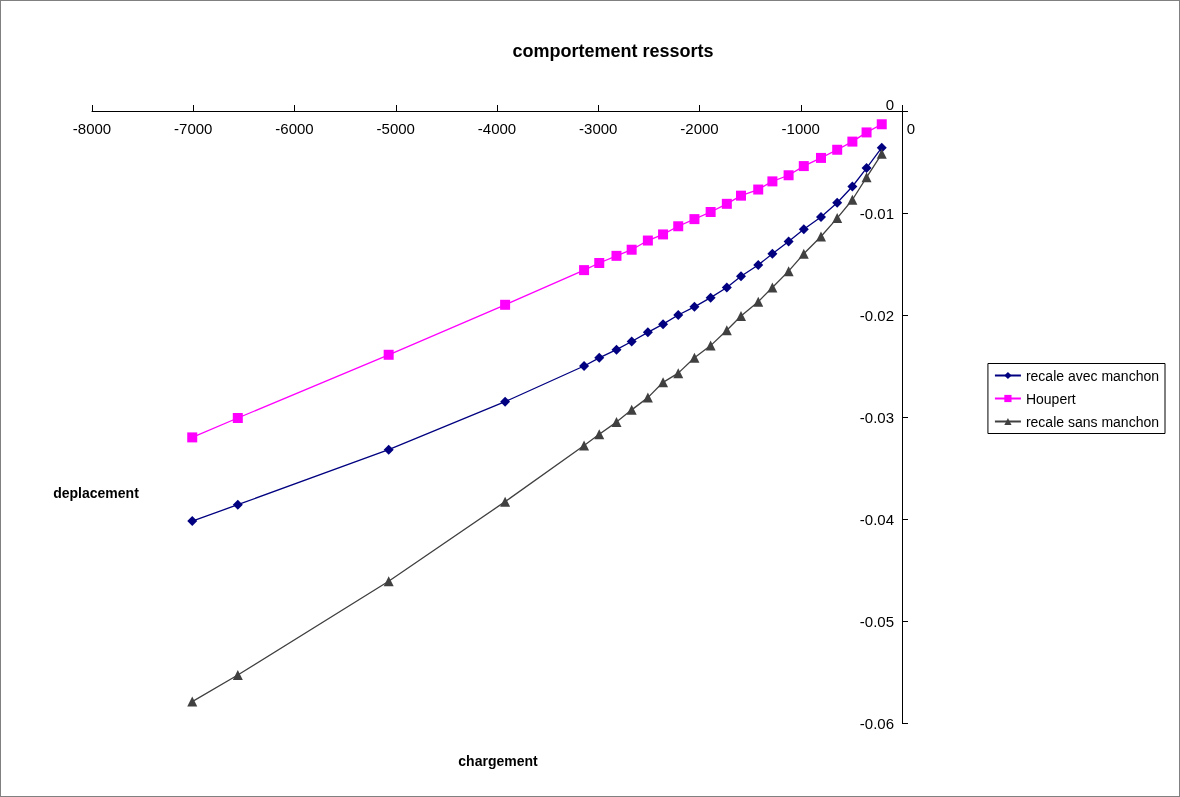 This screenshot has height=797, width=1180. Describe the element at coordinates (395, 128) in the screenshot. I see `x-tick-label: -5000` at that location.